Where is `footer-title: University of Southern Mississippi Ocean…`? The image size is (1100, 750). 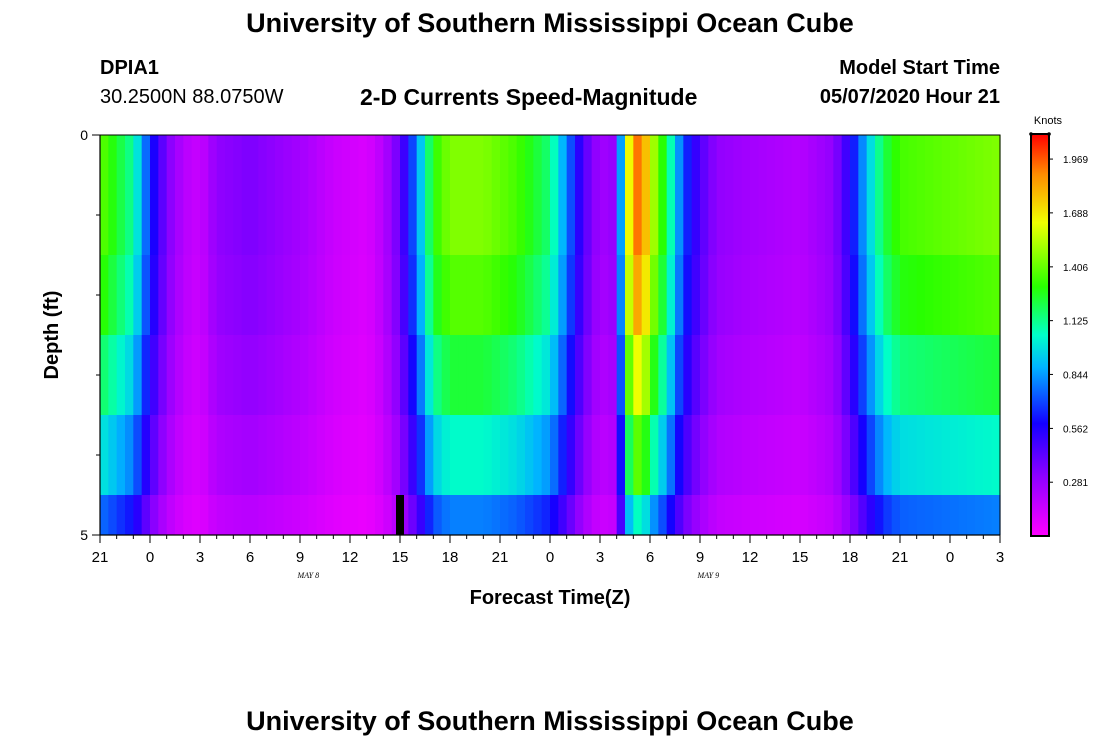 footer-title: University of Southern Mississippi Ocean… is located at coordinates (550, 721).